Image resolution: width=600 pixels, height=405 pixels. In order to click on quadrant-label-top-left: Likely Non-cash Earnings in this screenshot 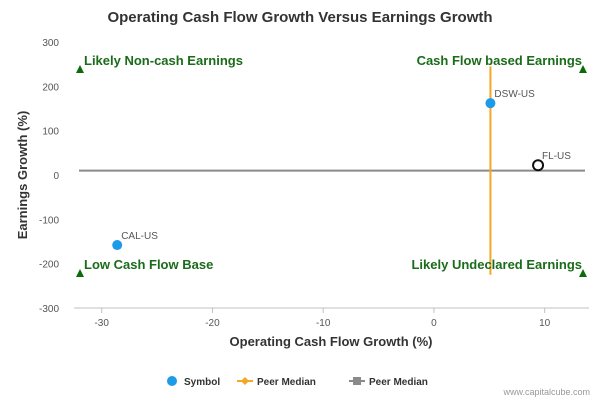, I will do `click(163, 60)`.